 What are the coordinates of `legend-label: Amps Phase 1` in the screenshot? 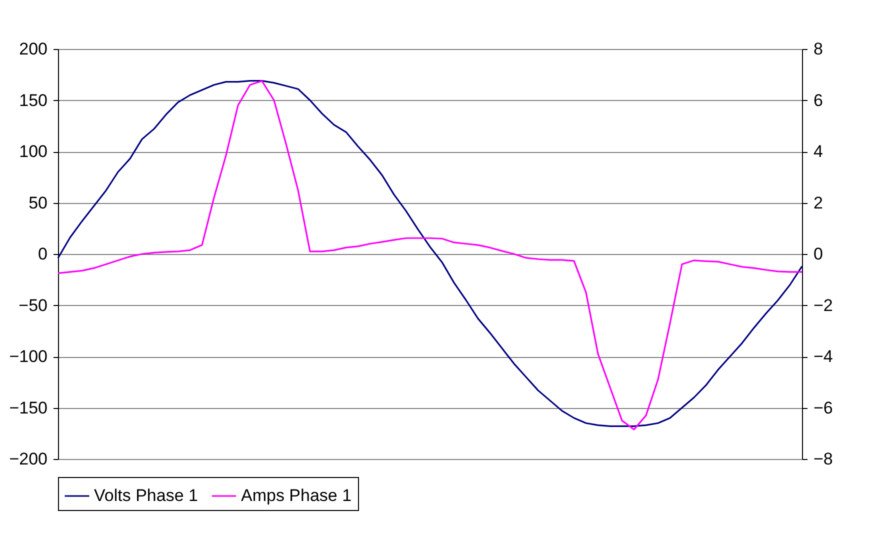 It's located at (296, 495).